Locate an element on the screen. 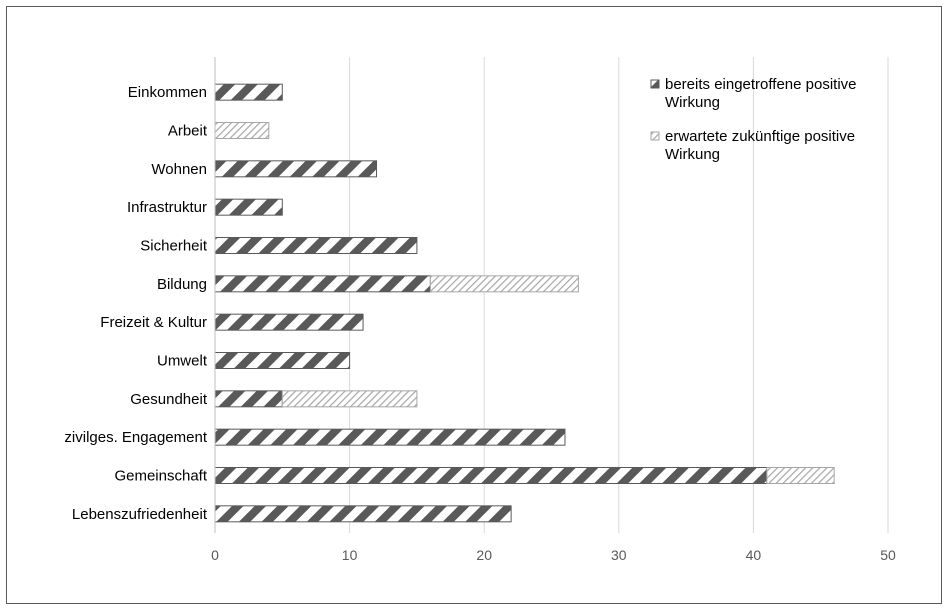  x-tick-label: 50 is located at coordinates (888, 555).